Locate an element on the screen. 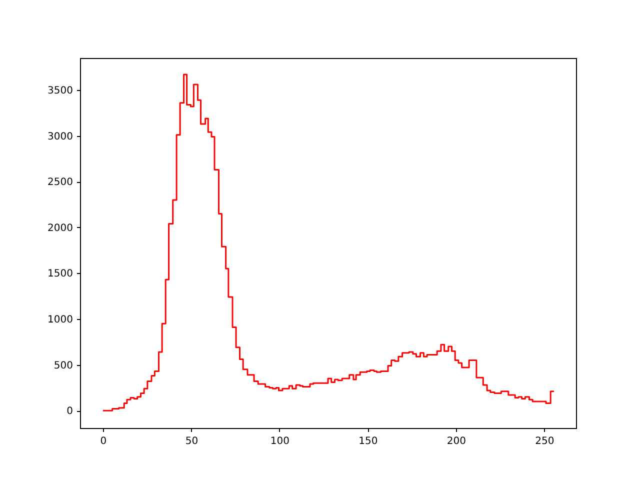 This screenshot has width=640, height=480. y-tick-label: 2500 is located at coordinates (60, 182).